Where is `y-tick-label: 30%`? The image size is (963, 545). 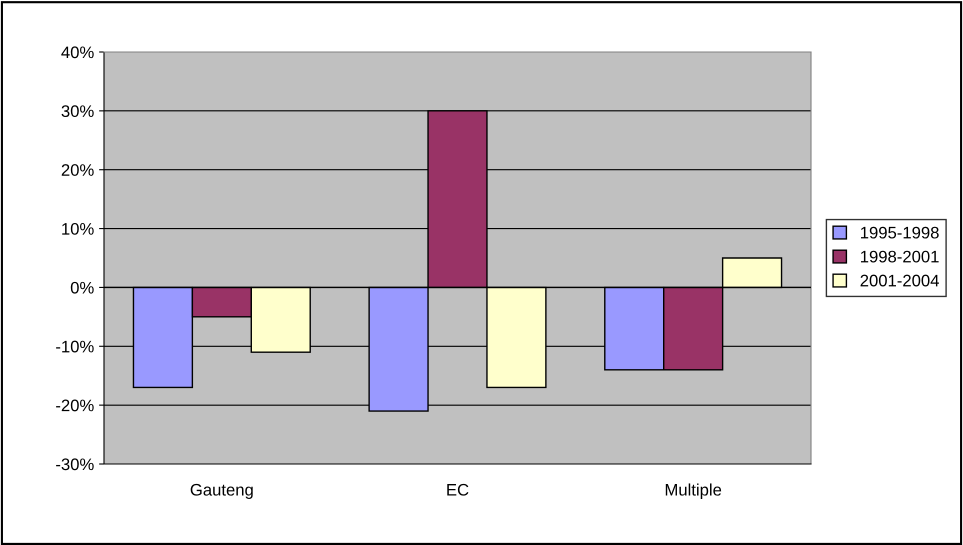
y-tick-label: 30% is located at coordinates (78, 111).